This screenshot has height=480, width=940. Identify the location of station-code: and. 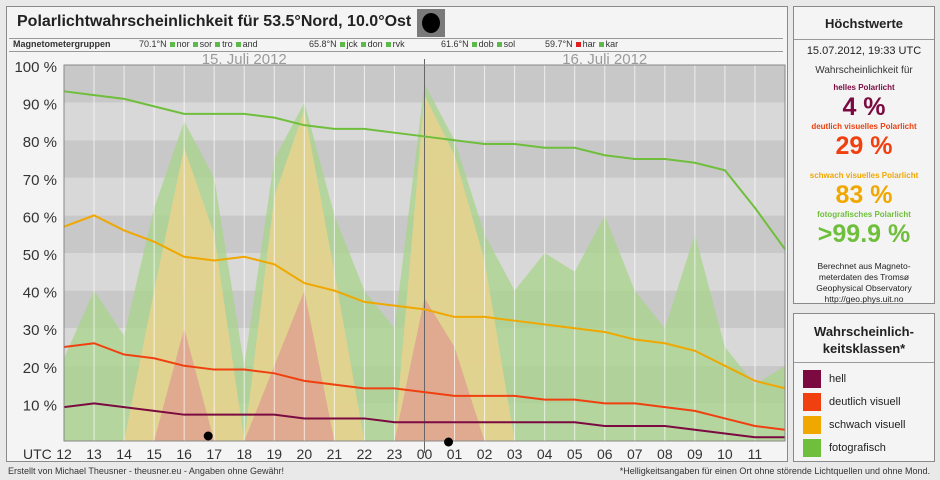
(250, 44).